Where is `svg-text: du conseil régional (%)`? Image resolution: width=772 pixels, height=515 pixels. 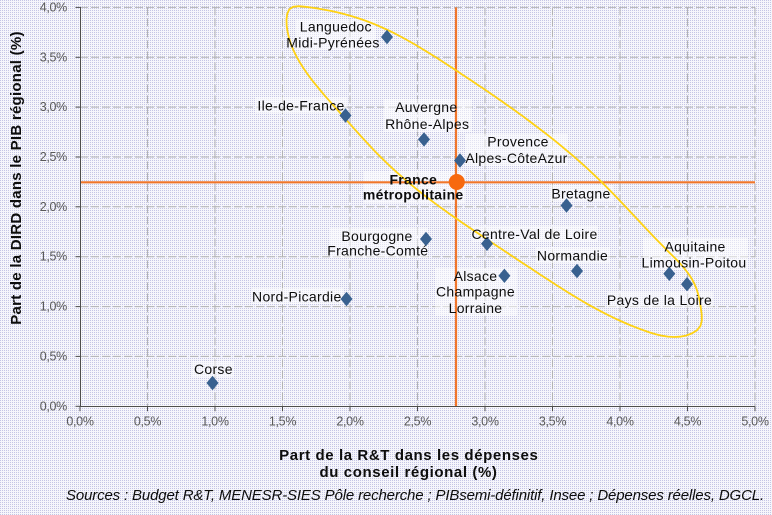 svg-text: du conseil régional (%) is located at coordinates (409, 472).